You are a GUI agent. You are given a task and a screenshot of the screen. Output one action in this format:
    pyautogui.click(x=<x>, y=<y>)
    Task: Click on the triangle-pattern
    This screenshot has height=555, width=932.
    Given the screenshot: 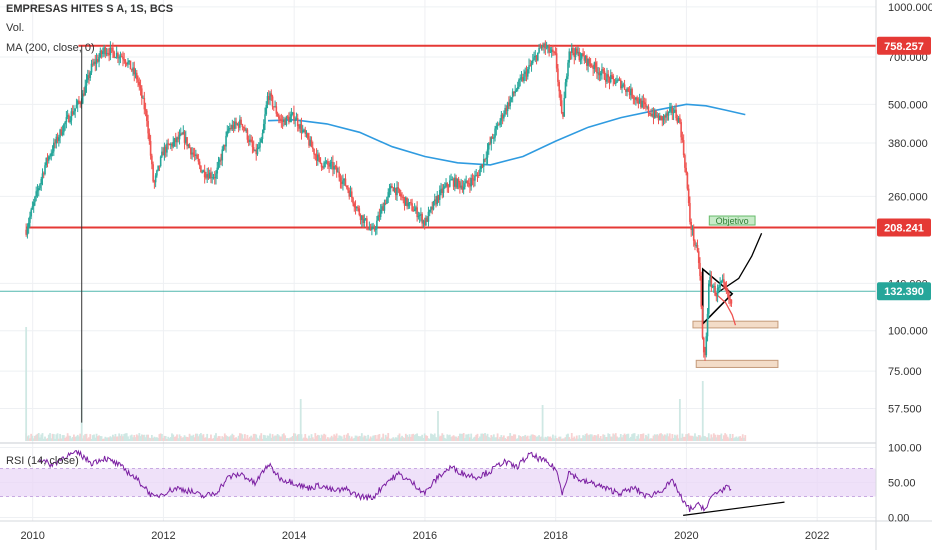 What is the action you would take?
    pyautogui.click(x=717, y=296)
    